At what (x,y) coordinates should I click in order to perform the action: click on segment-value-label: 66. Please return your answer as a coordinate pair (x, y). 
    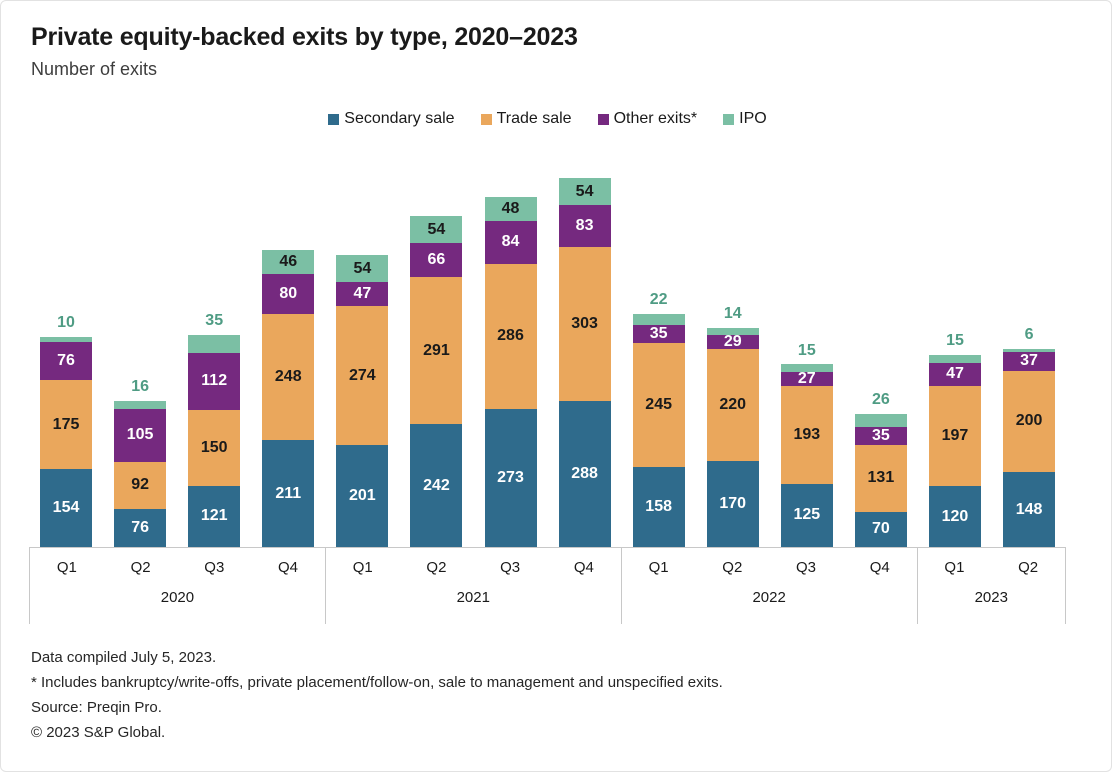
    Looking at the image, I should click on (436, 260).